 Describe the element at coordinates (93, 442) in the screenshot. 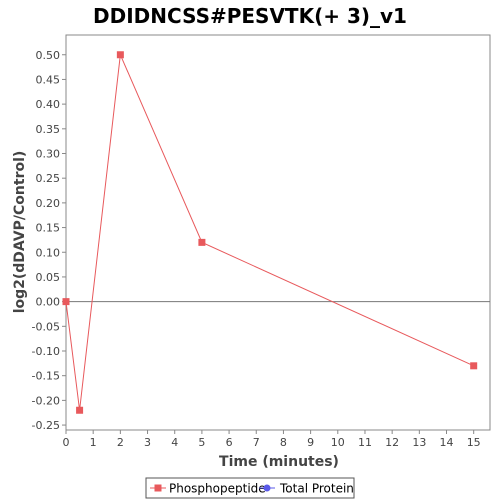

I see `x-tick-label: 1` at that location.